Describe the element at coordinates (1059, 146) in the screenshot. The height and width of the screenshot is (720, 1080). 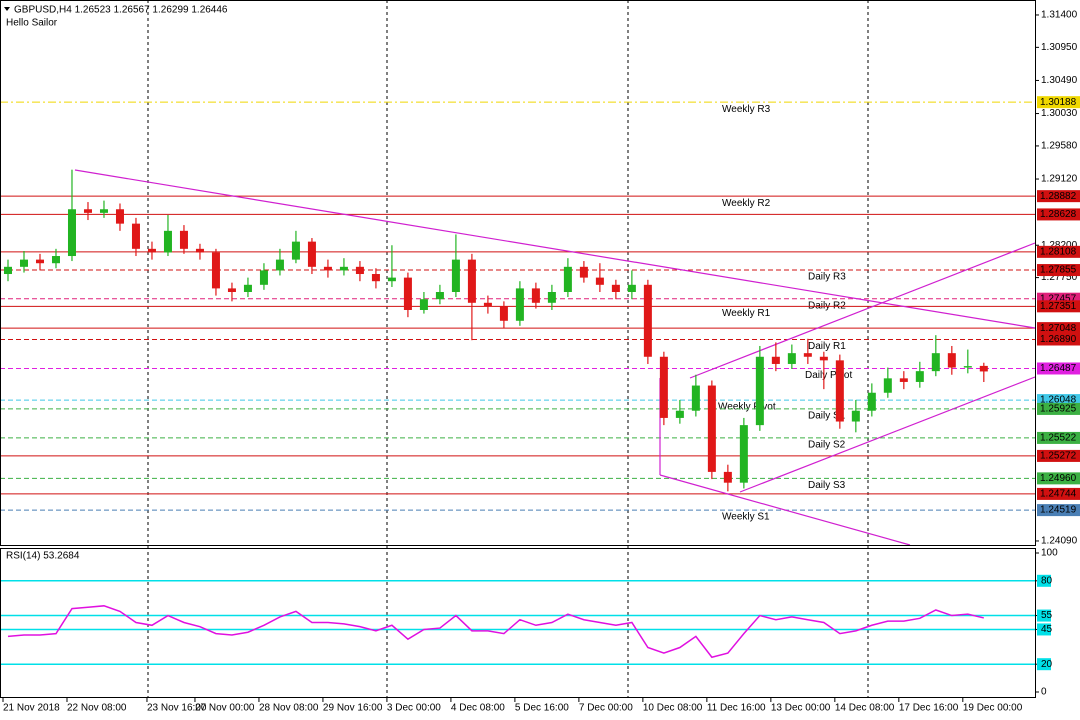
I see `y-tick-label: 1.29580` at that location.